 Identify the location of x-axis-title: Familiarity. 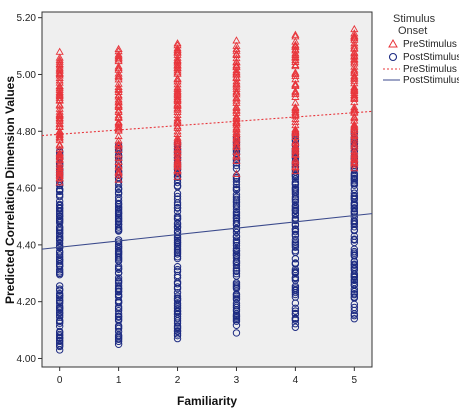
(207, 401).